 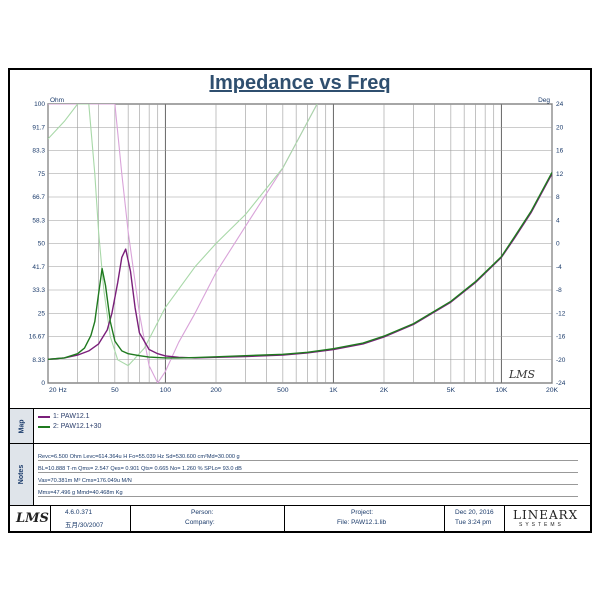 What do you see at coordinates (559, 267) in the screenshot?
I see `y-right-tick-label: -4` at bounding box center [559, 267].